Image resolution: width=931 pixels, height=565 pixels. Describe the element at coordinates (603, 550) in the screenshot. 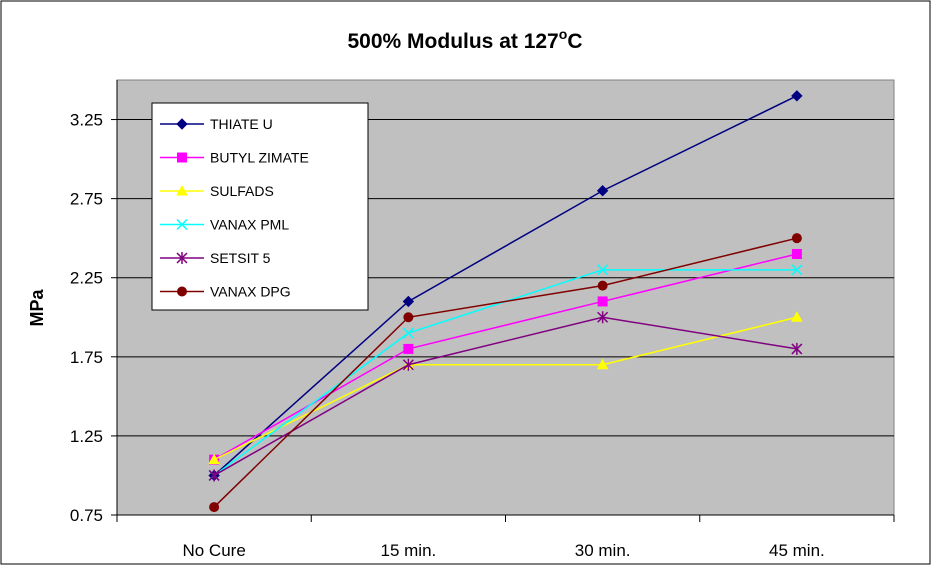

I see `x-tick-label: 30 min.` at that location.